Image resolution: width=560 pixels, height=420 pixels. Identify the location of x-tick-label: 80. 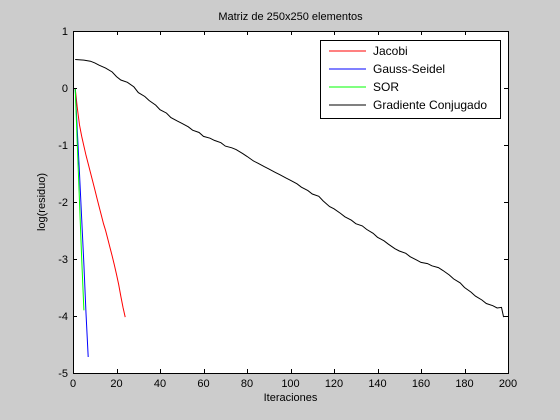
(247, 384).